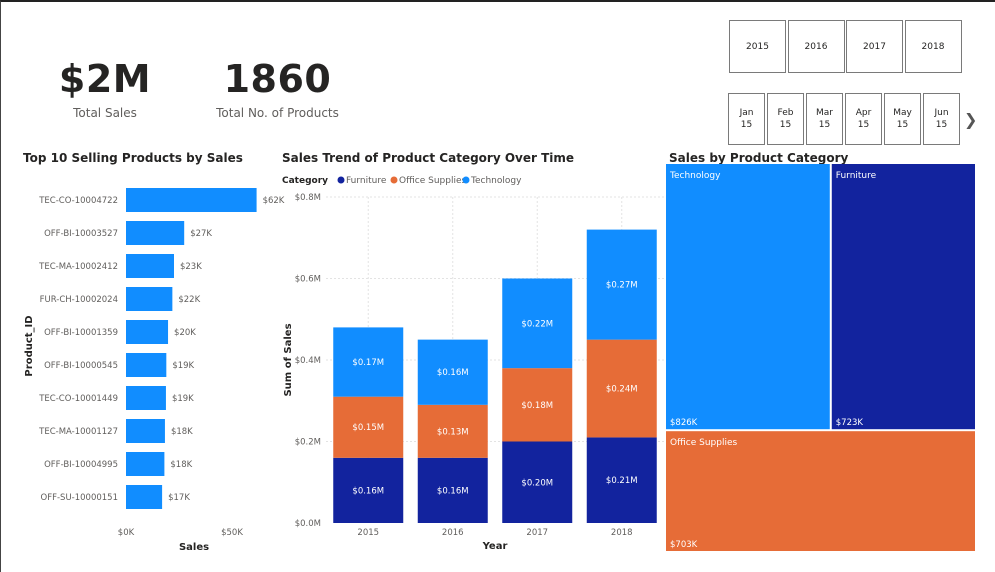 The image size is (995, 572). Describe the element at coordinates (81, 465) in the screenshot. I see `y-tick-label: OFF-BI-10004995` at that location.